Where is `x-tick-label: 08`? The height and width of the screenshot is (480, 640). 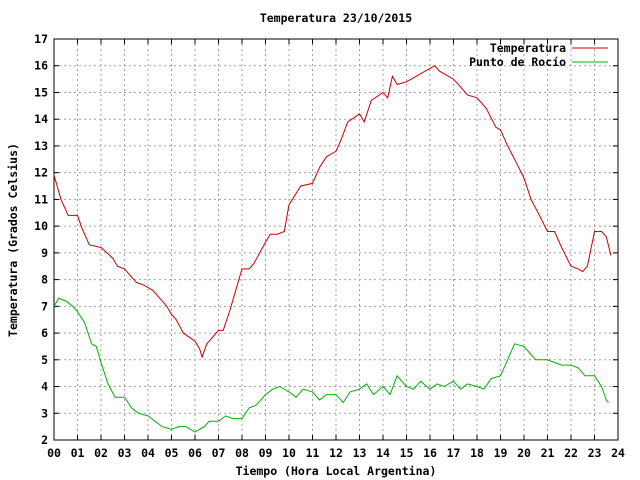 x-tick-label: 08 is located at coordinates (242, 453).